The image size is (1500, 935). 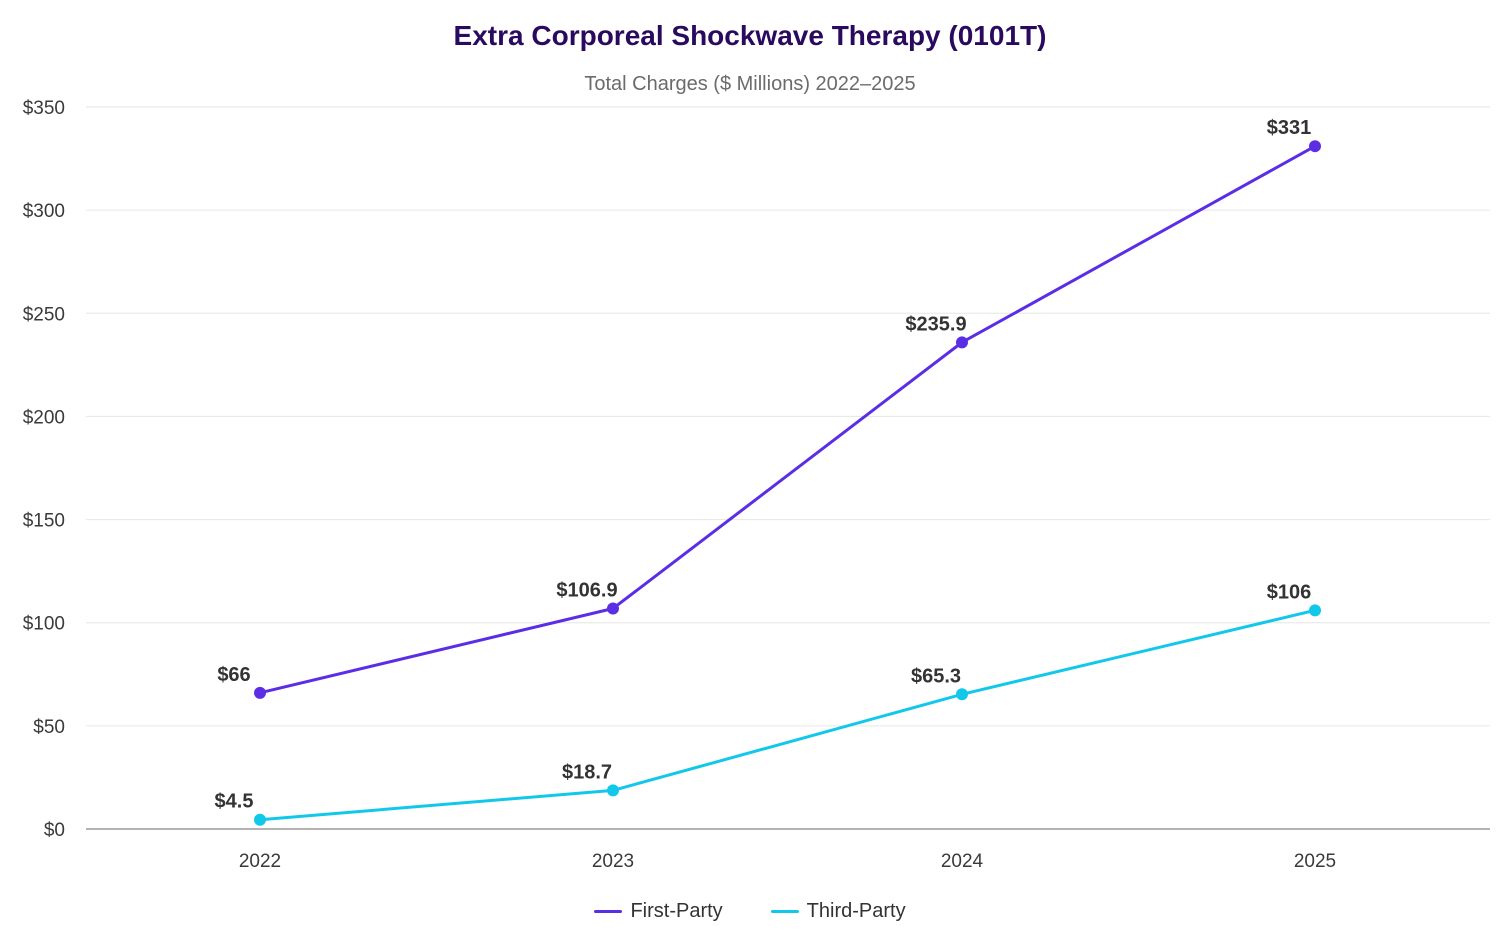 What do you see at coordinates (44, 521) in the screenshot?
I see `y-tick-label: $150` at bounding box center [44, 521].